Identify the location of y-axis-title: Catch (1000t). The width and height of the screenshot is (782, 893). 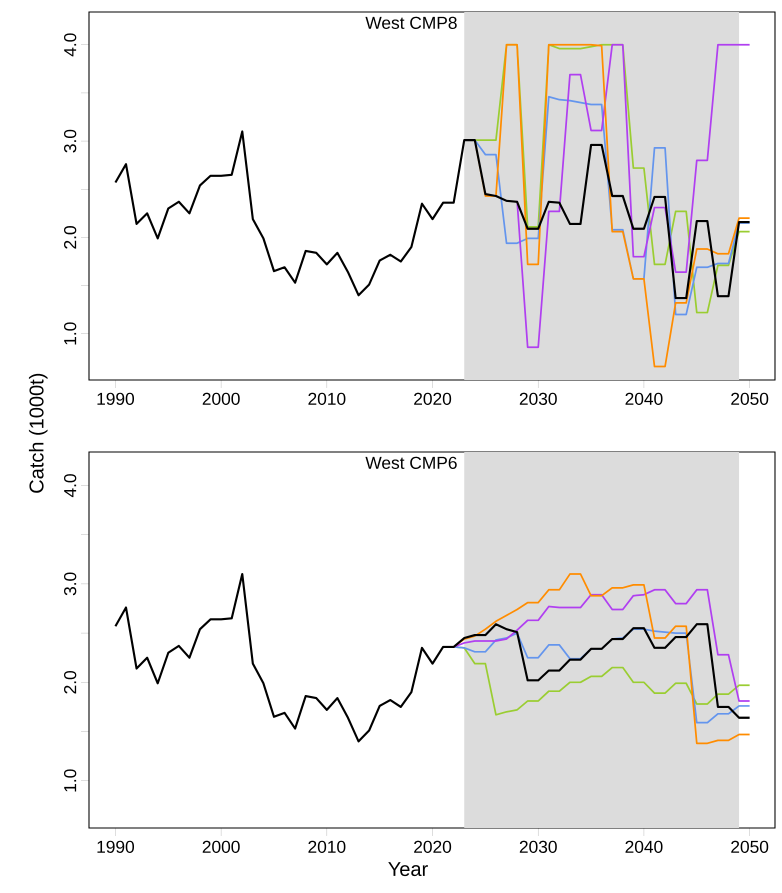
(38, 433).